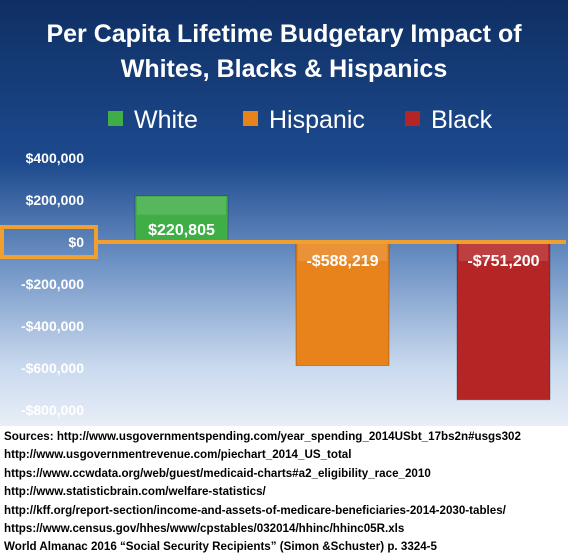  What do you see at coordinates (52, 410) in the screenshot?
I see `y-tick-label: -$800,000` at bounding box center [52, 410].